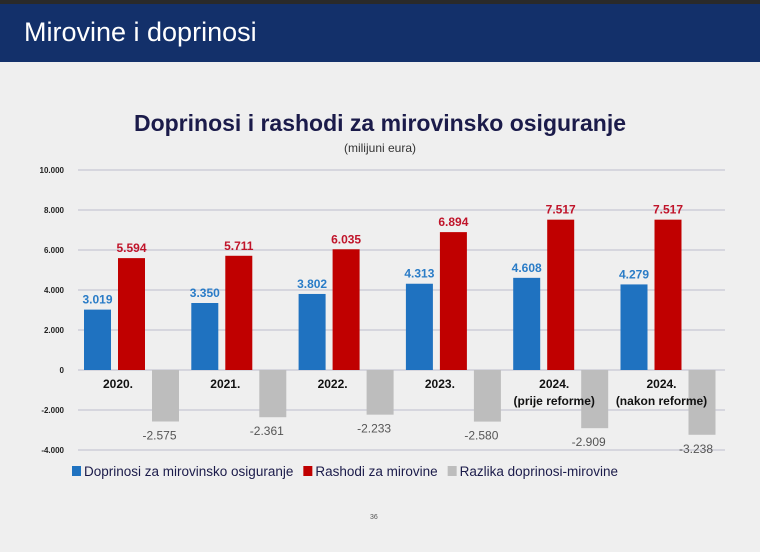  Describe the element at coordinates (380, 148) in the screenshot. I see `chart-subtitle: (milijuni eura)` at that location.